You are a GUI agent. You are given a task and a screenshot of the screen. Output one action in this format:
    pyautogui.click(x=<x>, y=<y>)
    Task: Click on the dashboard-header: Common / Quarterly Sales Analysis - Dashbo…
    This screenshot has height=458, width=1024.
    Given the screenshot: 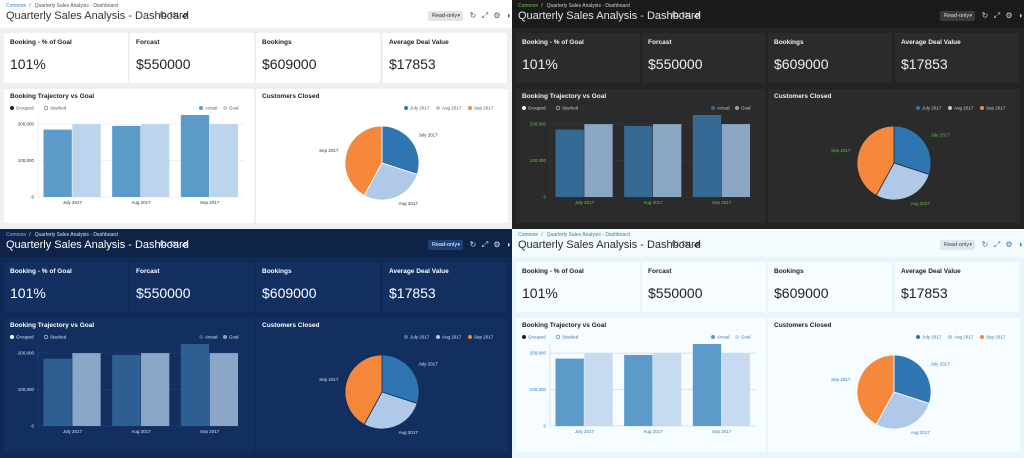 What is the action you would take?
    pyautogui.click(x=768, y=14)
    